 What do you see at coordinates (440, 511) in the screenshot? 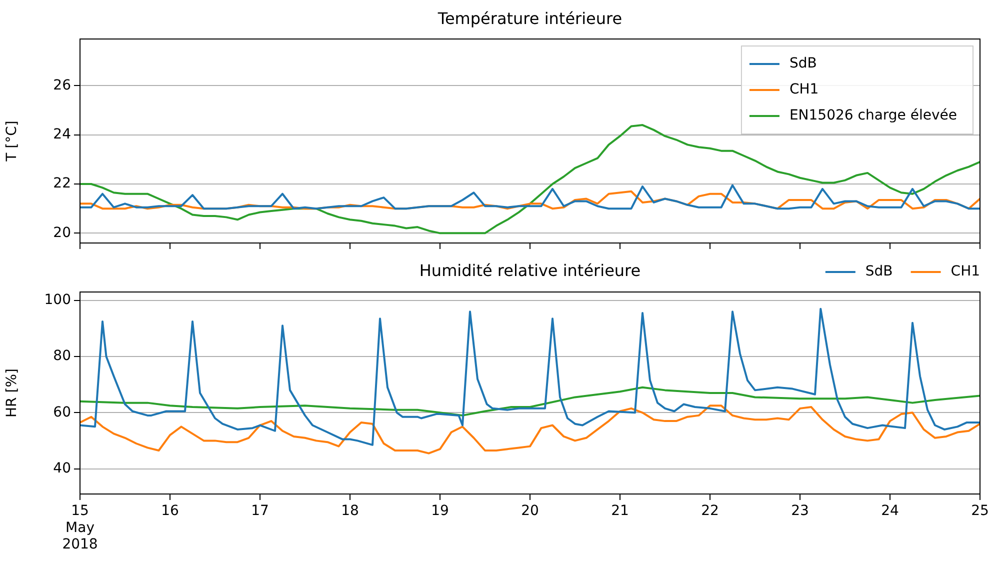
I see `x-tick-label: 19` at bounding box center [440, 511].